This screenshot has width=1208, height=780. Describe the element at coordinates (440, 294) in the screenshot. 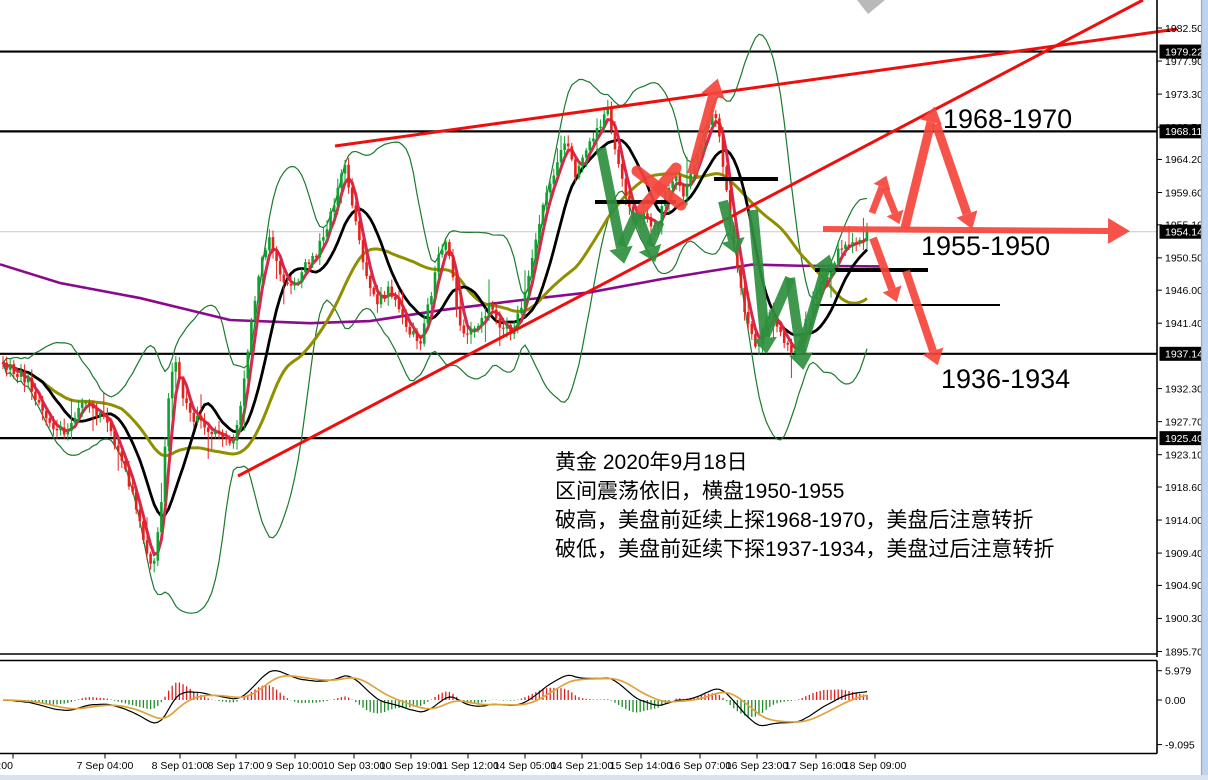

I see `ma-long-line` at that location.